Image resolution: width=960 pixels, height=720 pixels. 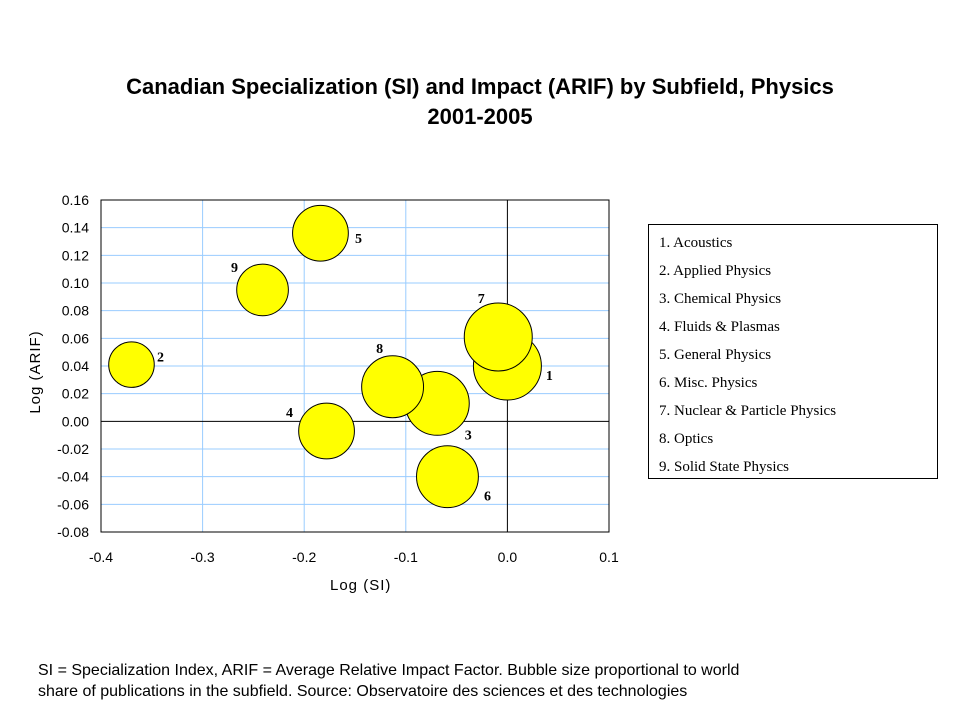 What do you see at coordinates (160, 358) in the screenshot?
I see `bubble-label-2: 2` at bounding box center [160, 358].